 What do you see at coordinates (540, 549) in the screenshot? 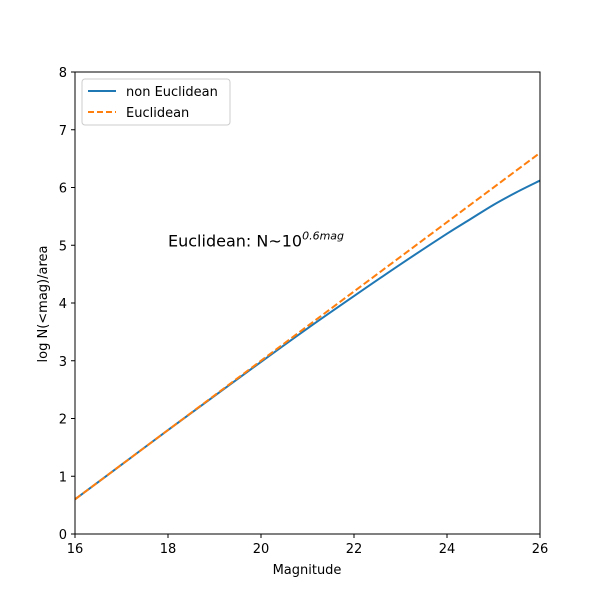
I see `x-tick-label: 26` at bounding box center [540, 549].